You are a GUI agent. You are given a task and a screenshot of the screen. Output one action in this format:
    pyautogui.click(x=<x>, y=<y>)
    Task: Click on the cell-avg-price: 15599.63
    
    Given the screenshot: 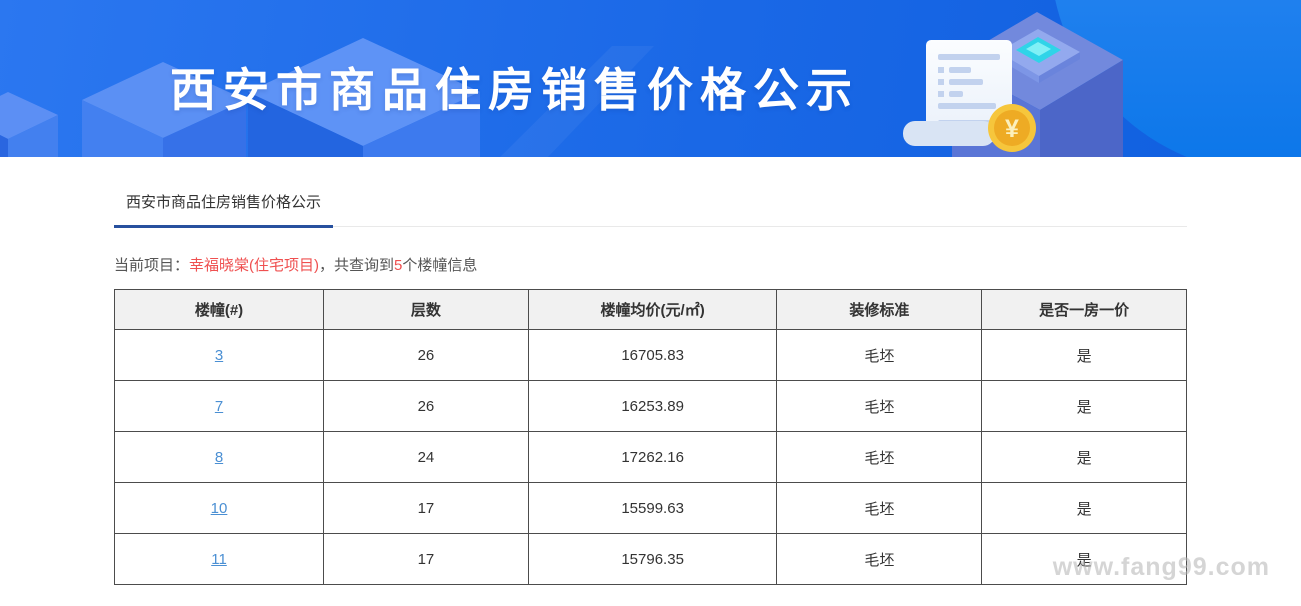 What is the action you would take?
    pyautogui.click(x=652, y=508)
    